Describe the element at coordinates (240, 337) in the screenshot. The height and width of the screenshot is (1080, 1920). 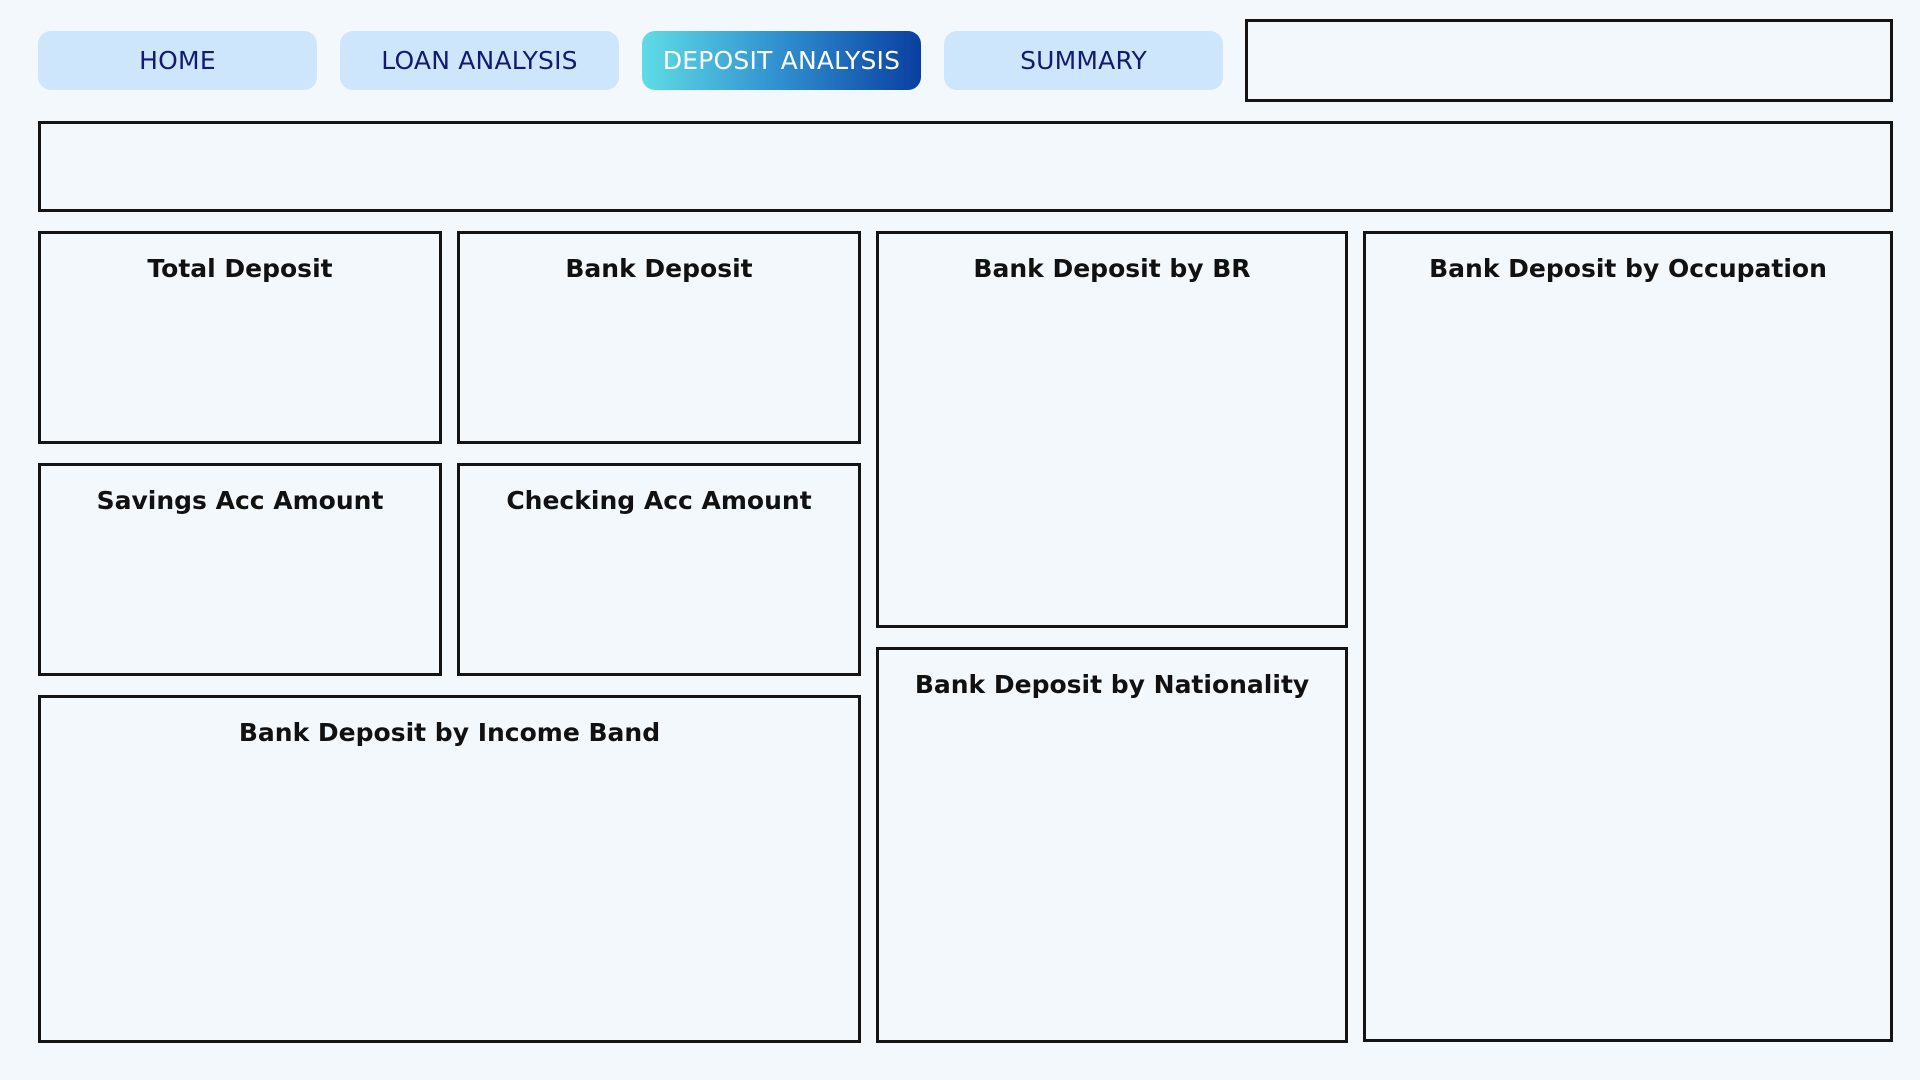
I see `total-deposit-card: Total Deposit` at that location.